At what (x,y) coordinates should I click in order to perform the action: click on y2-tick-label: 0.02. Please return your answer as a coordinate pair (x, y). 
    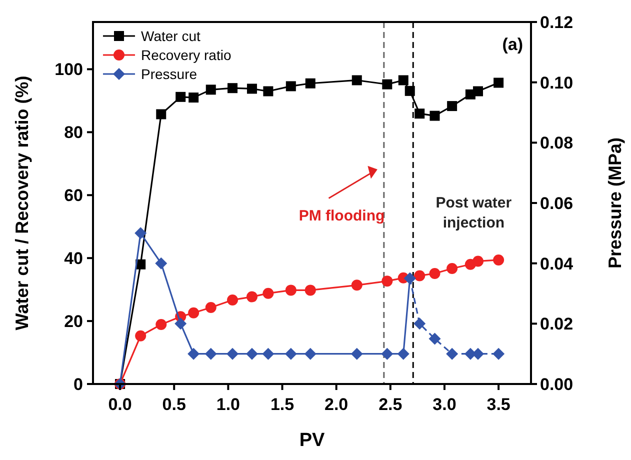
    Looking at the image, I should click on (557, 324).